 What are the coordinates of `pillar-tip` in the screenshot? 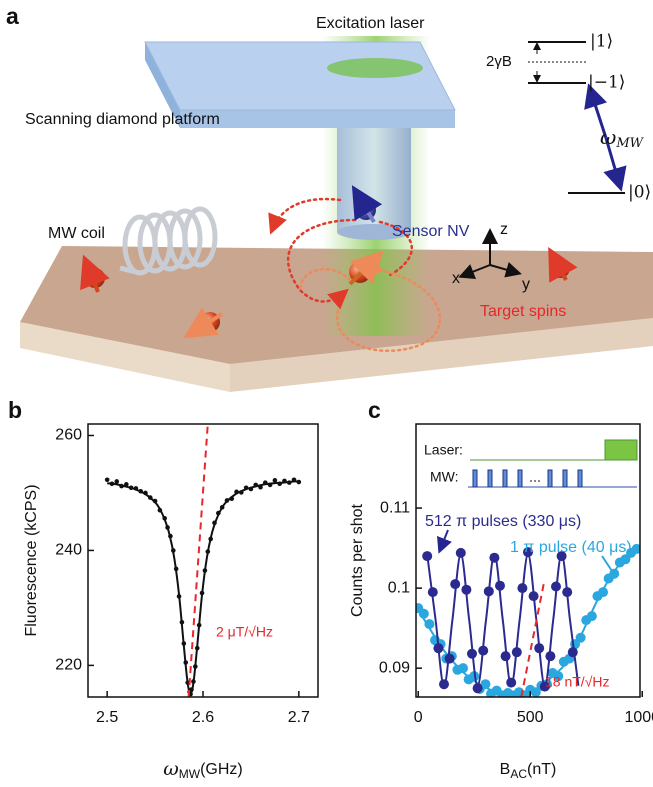 It's located at (374, 232).